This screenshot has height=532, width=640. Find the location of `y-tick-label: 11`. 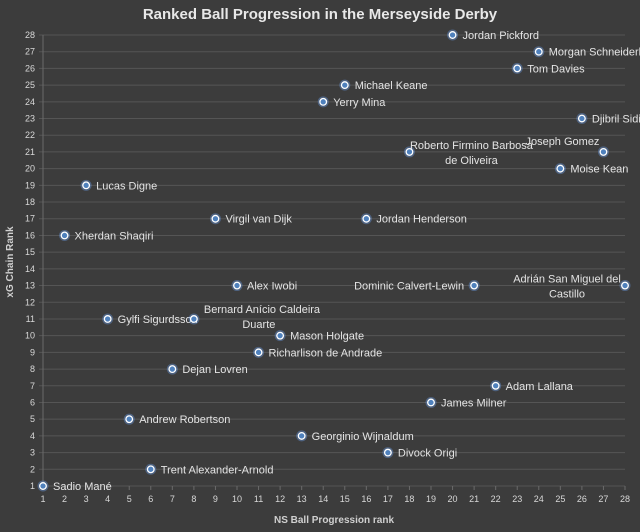

y-tick-label: 11 is located at coordinates (30, 319).